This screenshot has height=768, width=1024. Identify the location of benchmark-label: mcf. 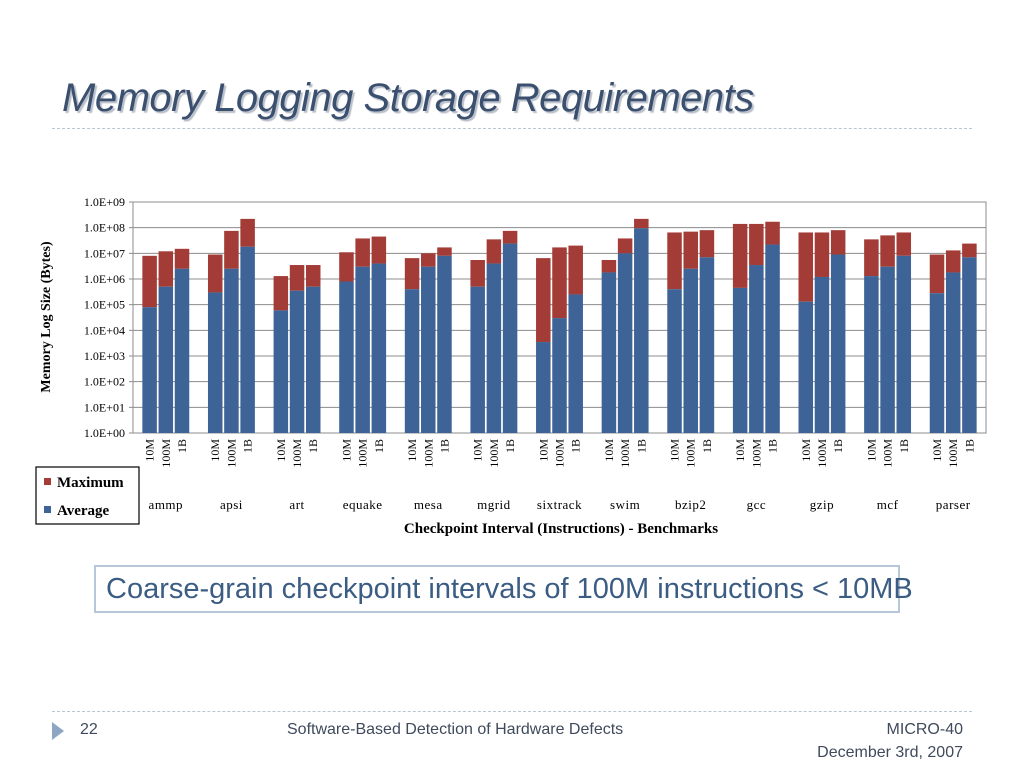
(888, 504).